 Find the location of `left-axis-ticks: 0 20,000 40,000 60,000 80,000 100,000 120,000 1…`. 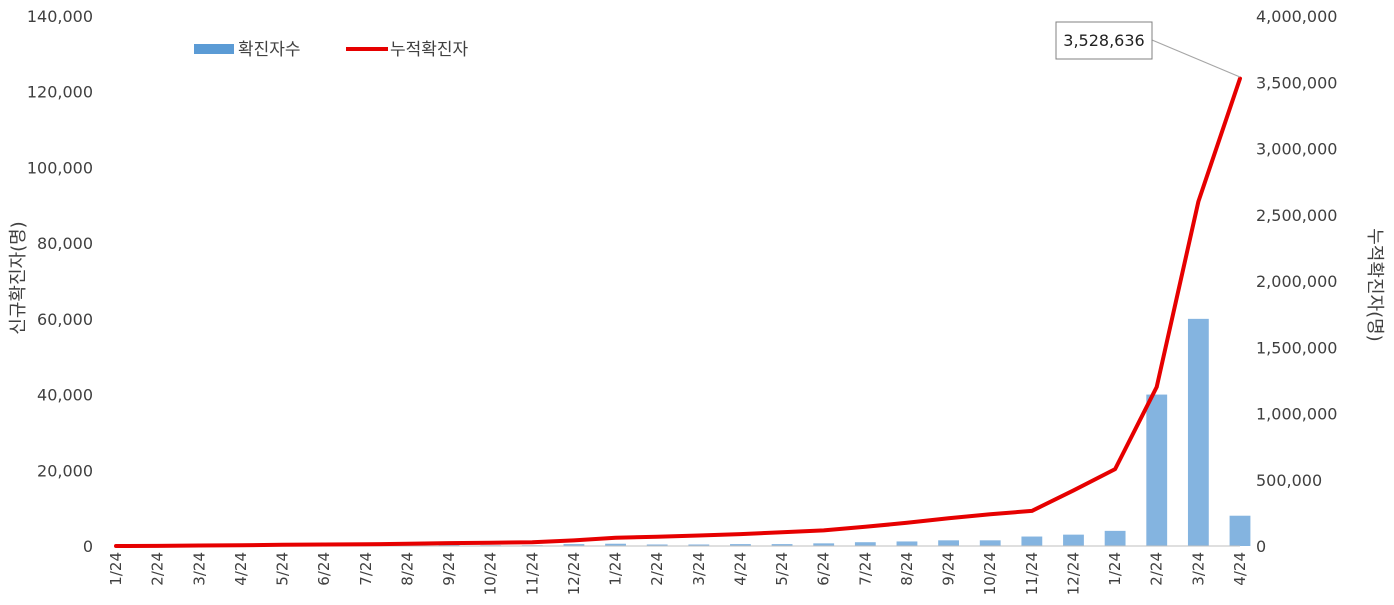

left-axis-ticks: 0 20,000 40,000 60,000 80,000 100,000 120,000 1… is located at coordinates (60, 281).